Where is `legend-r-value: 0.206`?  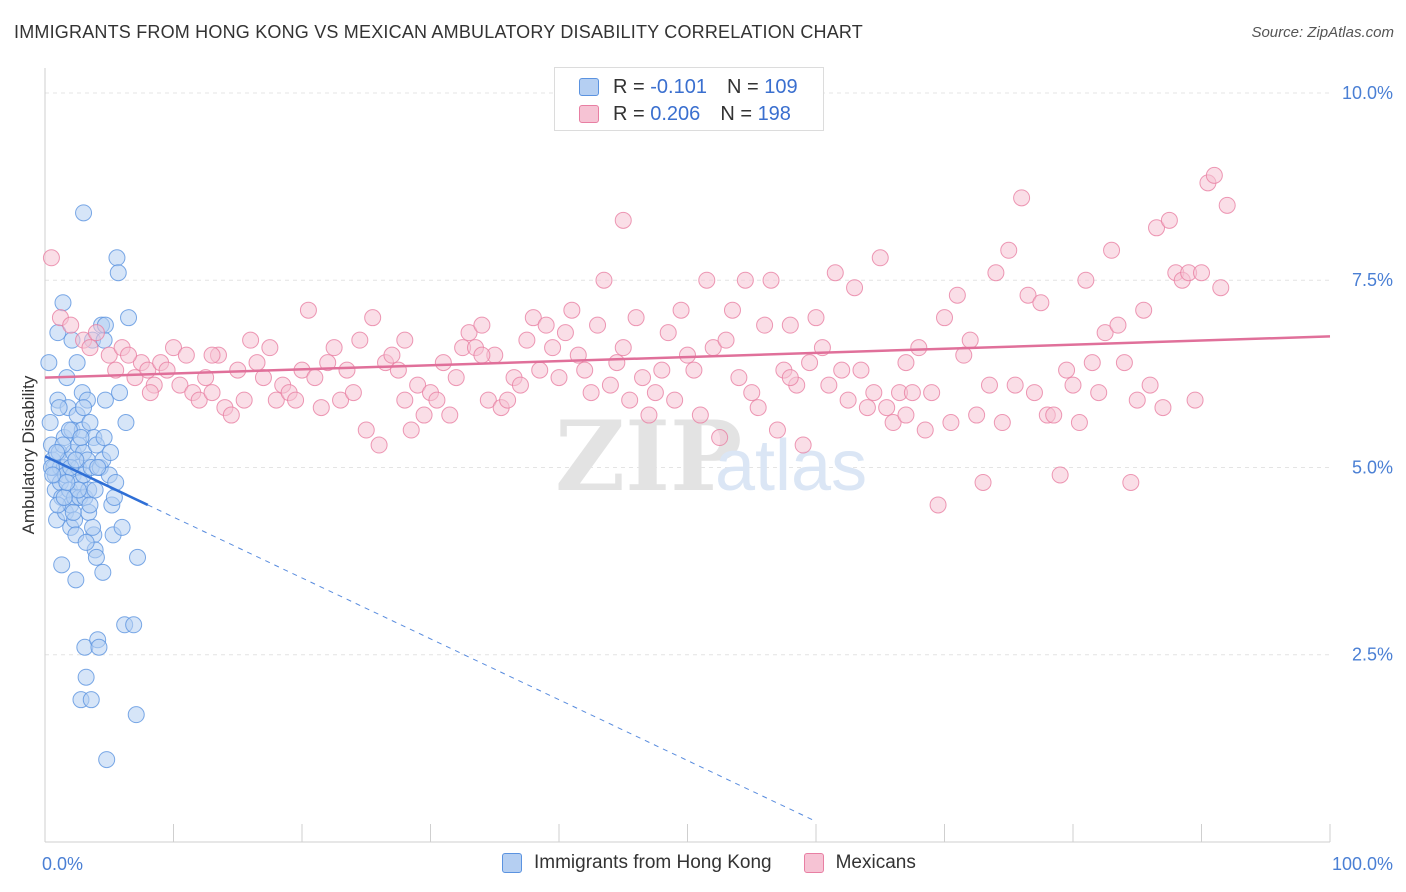 legend-r-value: 0.206 is located at coordinates (675, 113).